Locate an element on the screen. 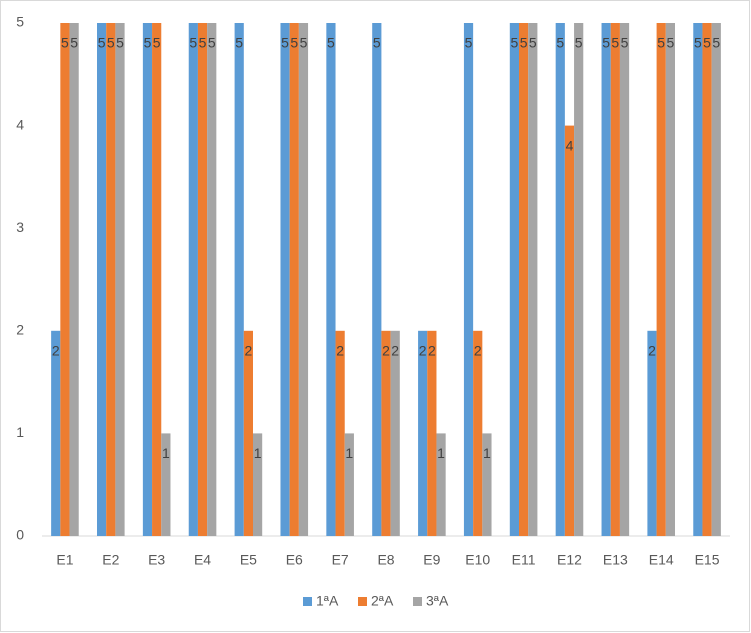 This screenshot has width=751, height=633. legend-label: 2ªA is located at coordinates (382, 601).